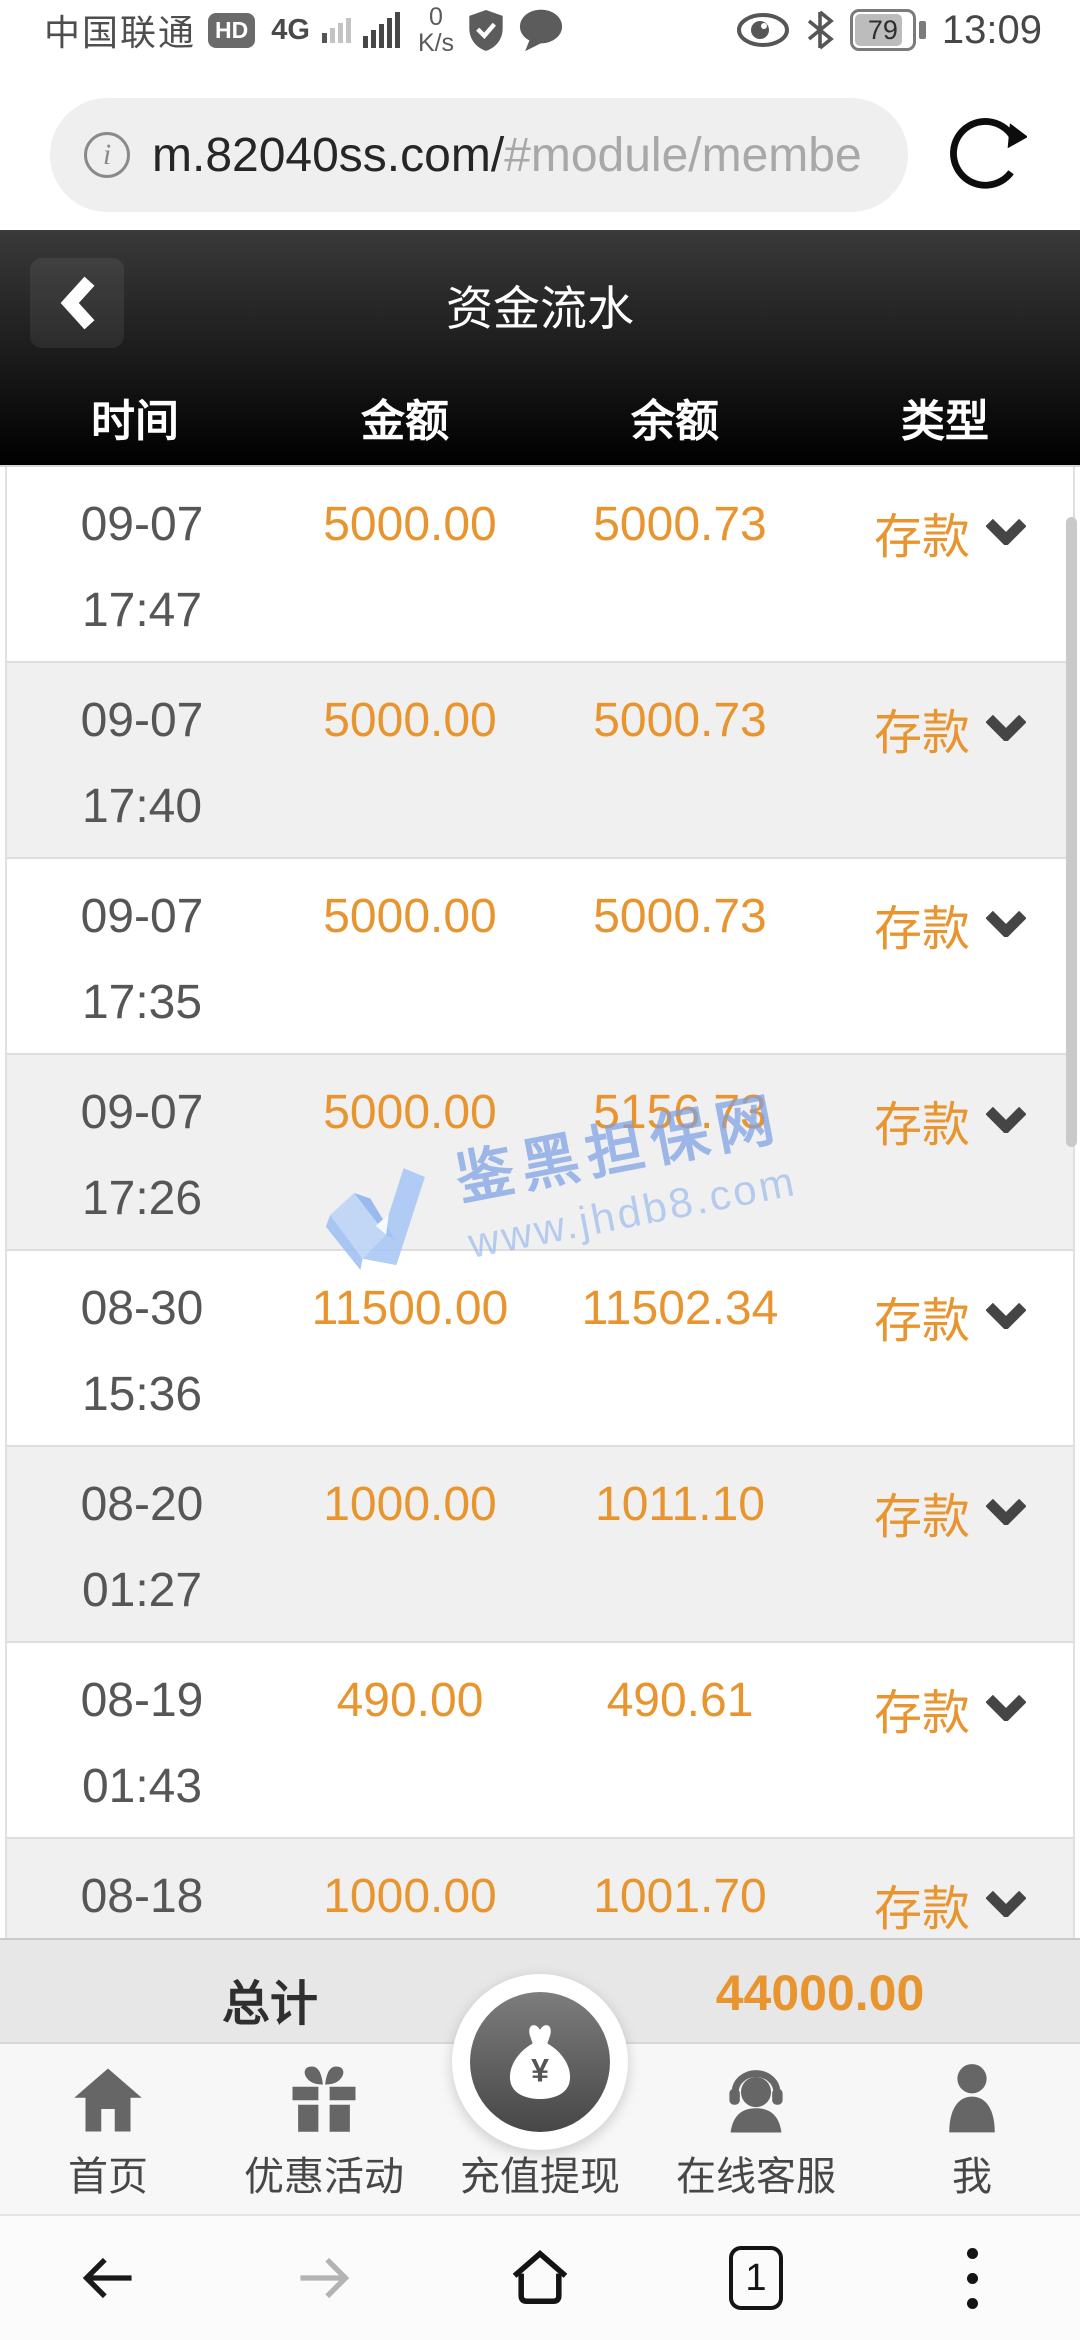 This screenshot has width=1080, height=2340. Describe the element at coordinates (107, 155) in the screenshot. I see `page-info-icon: i` at that location.